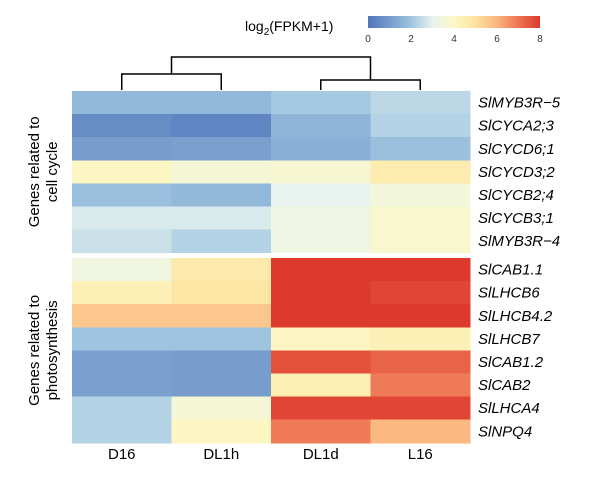  I want to click on gene-label: SlLHCB4.2, so click(515, 316).